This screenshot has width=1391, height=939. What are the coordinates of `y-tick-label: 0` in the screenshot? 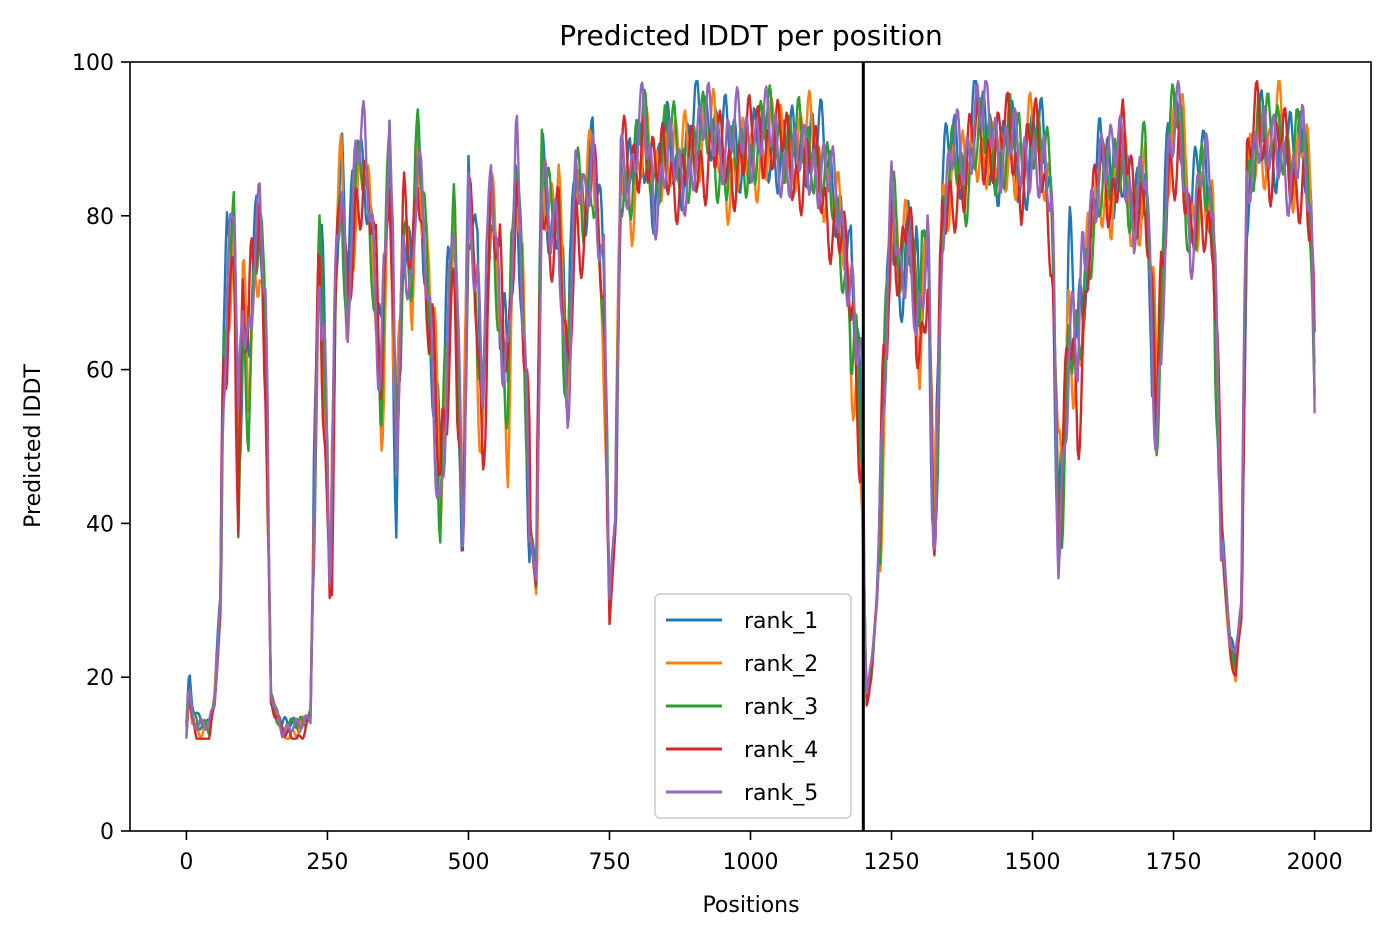 It's located at (107, 832).